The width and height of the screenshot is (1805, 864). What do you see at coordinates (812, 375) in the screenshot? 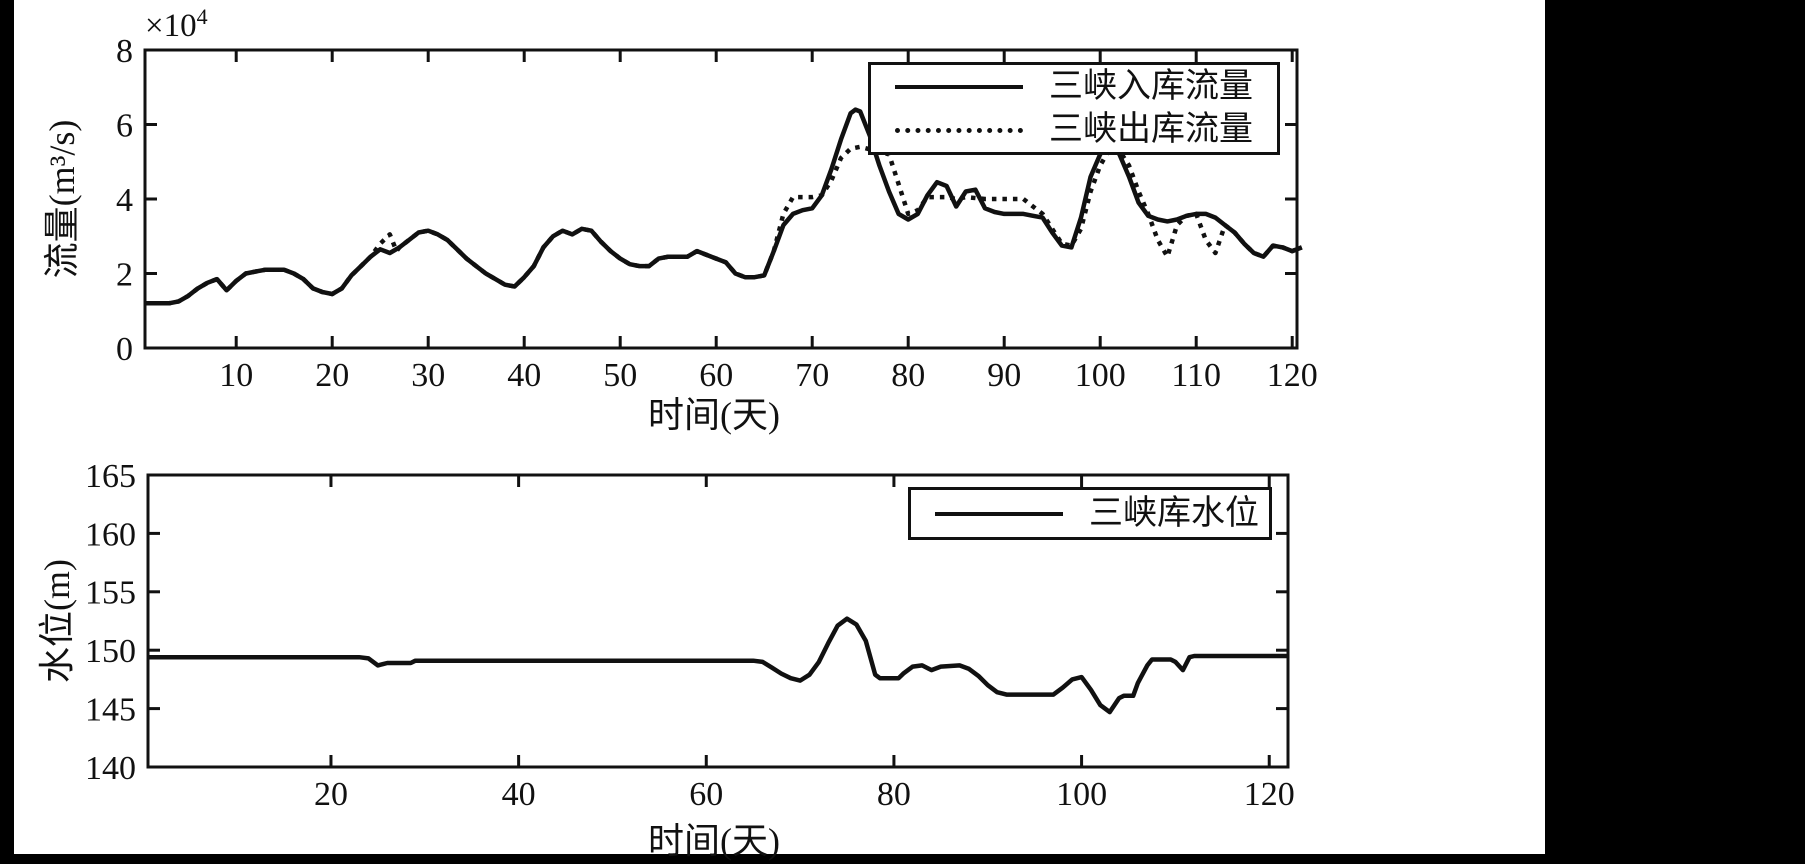
I see `x-tick-label: 70` at bounding box center [812, 375].